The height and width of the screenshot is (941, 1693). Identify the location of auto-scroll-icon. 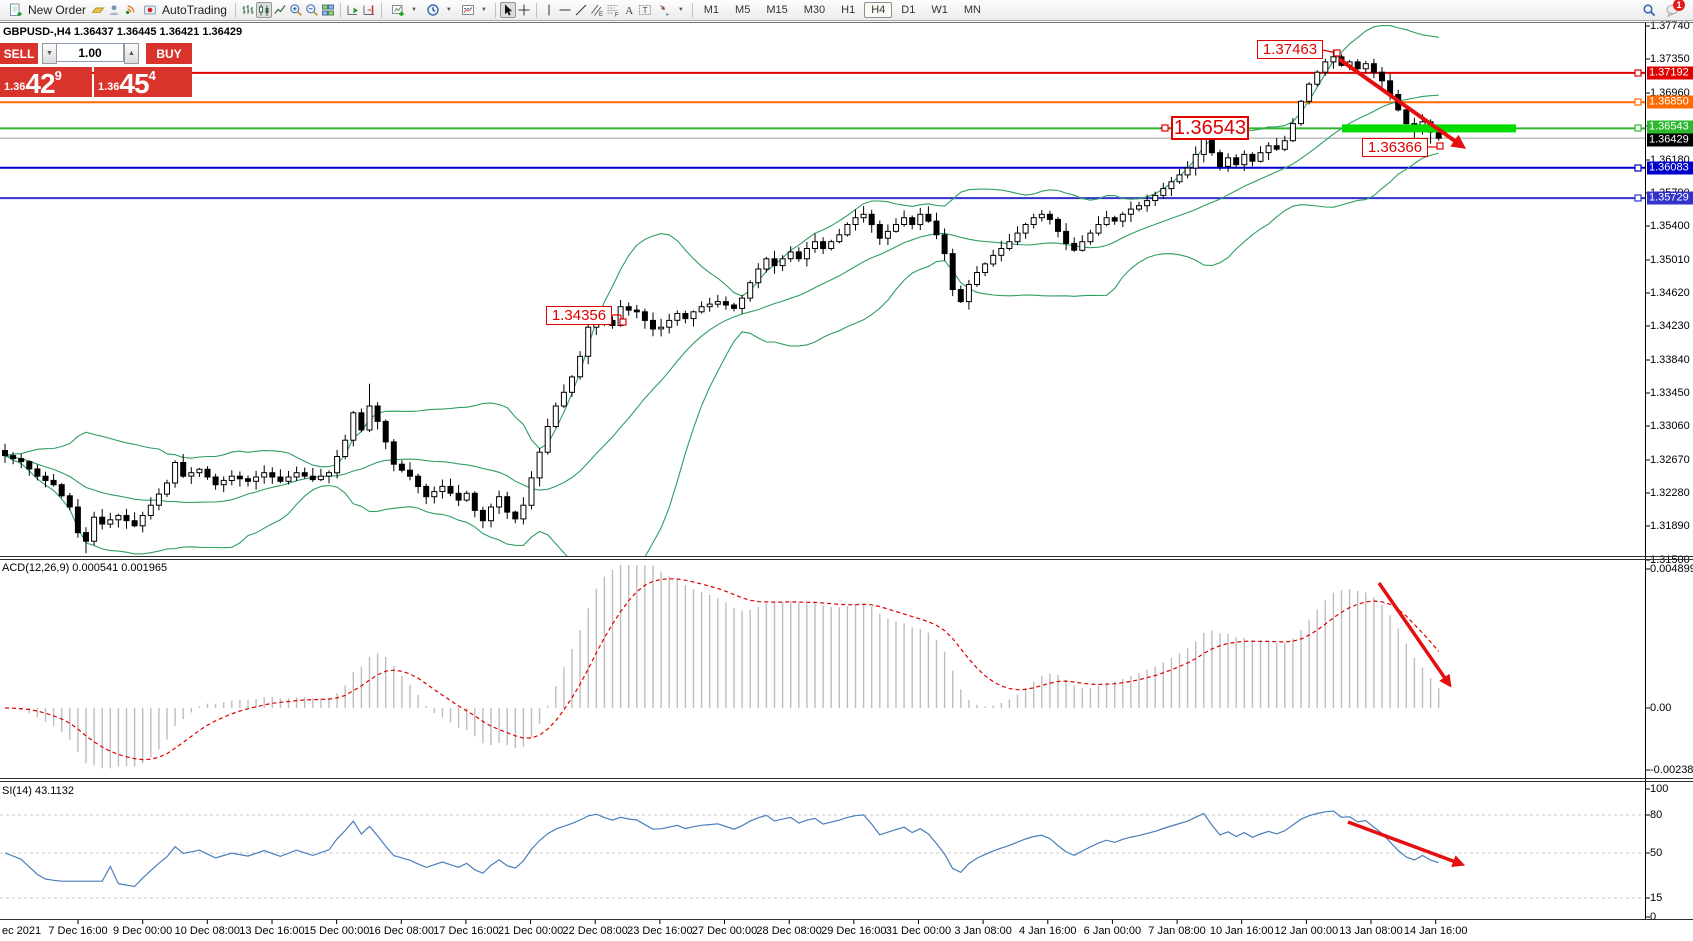
(353, 10).